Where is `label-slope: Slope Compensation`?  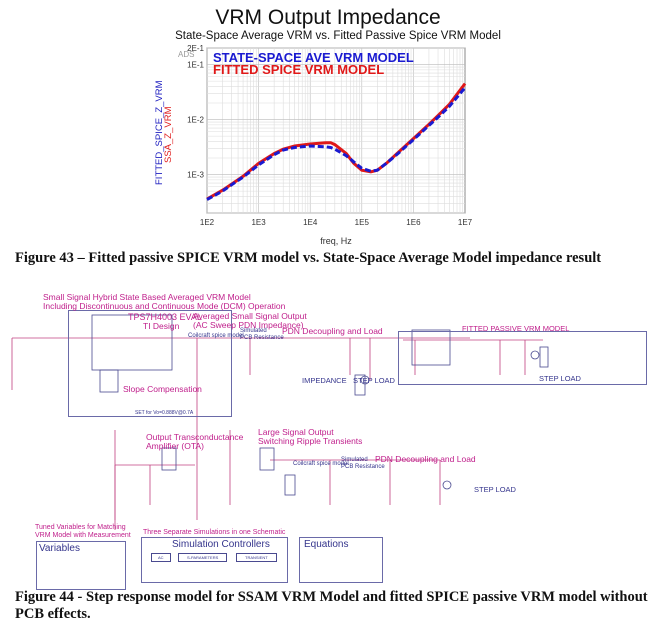
label-slope: Slope Compensation is located at coordinates (162, 389).